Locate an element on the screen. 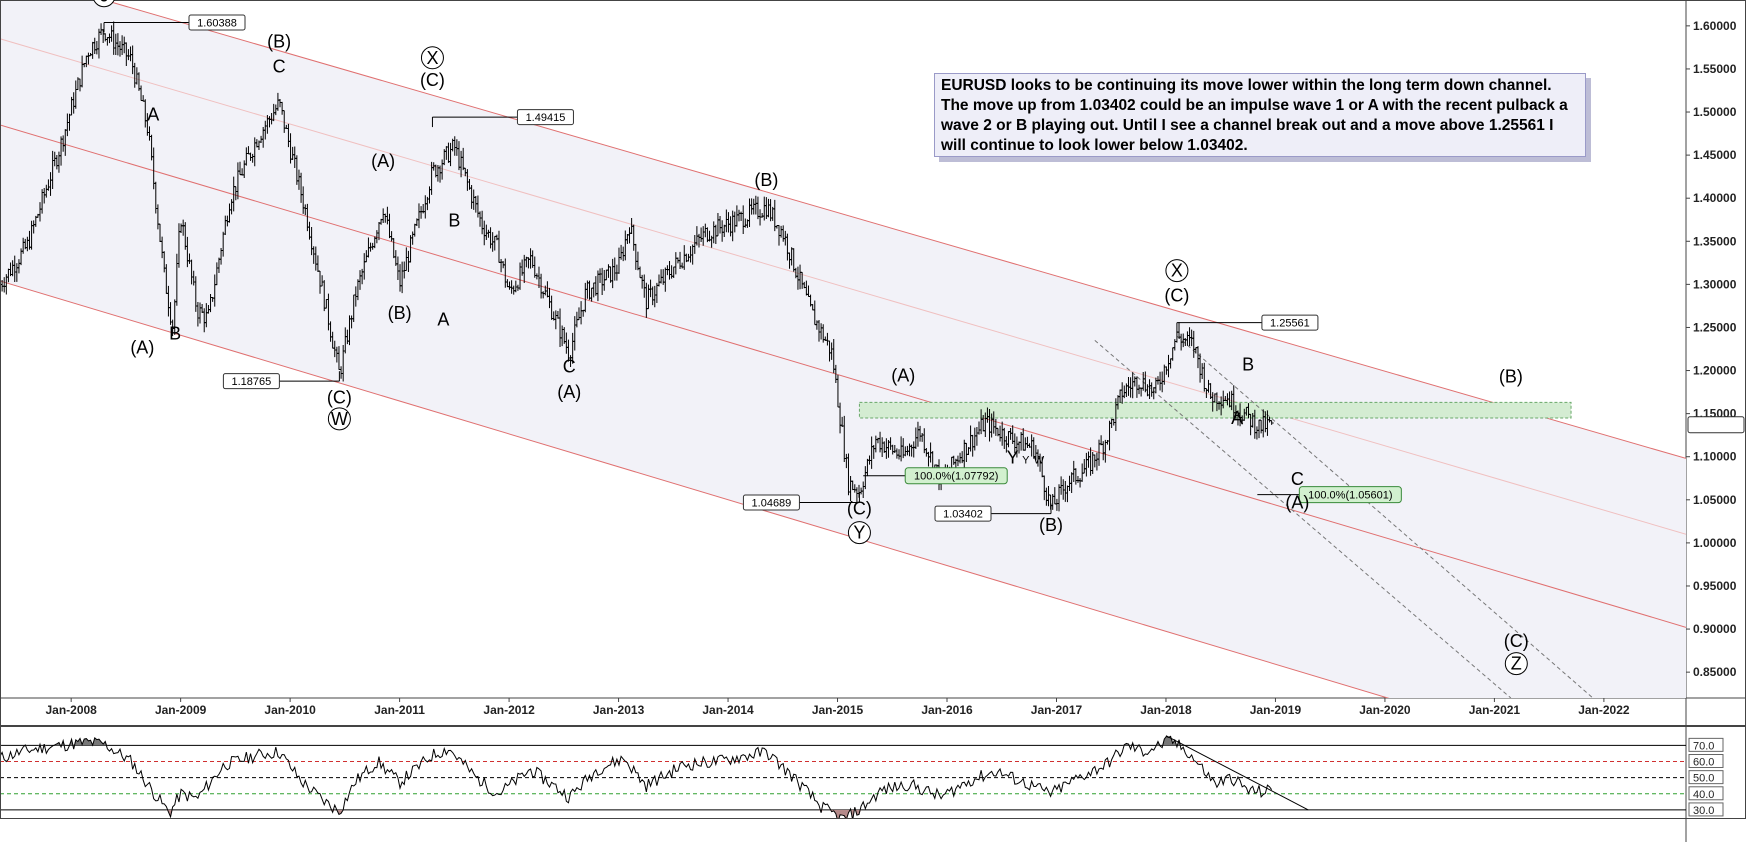 The height and width of the screenshot is (847, 1746). y-tick-label: 1.20000 is located at coordinates (1715, 371).